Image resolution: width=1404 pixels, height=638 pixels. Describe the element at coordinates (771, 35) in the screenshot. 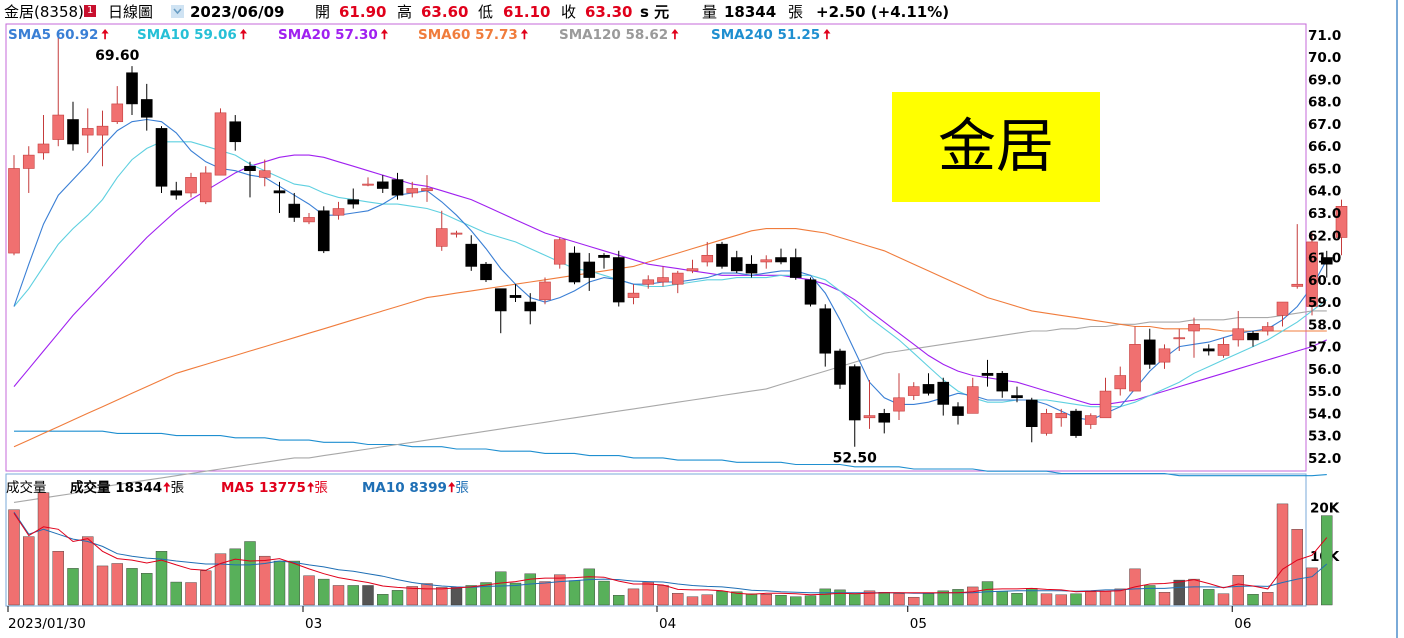

I see `sma-legend-item: SMA240 51.25 🠅` at that location.